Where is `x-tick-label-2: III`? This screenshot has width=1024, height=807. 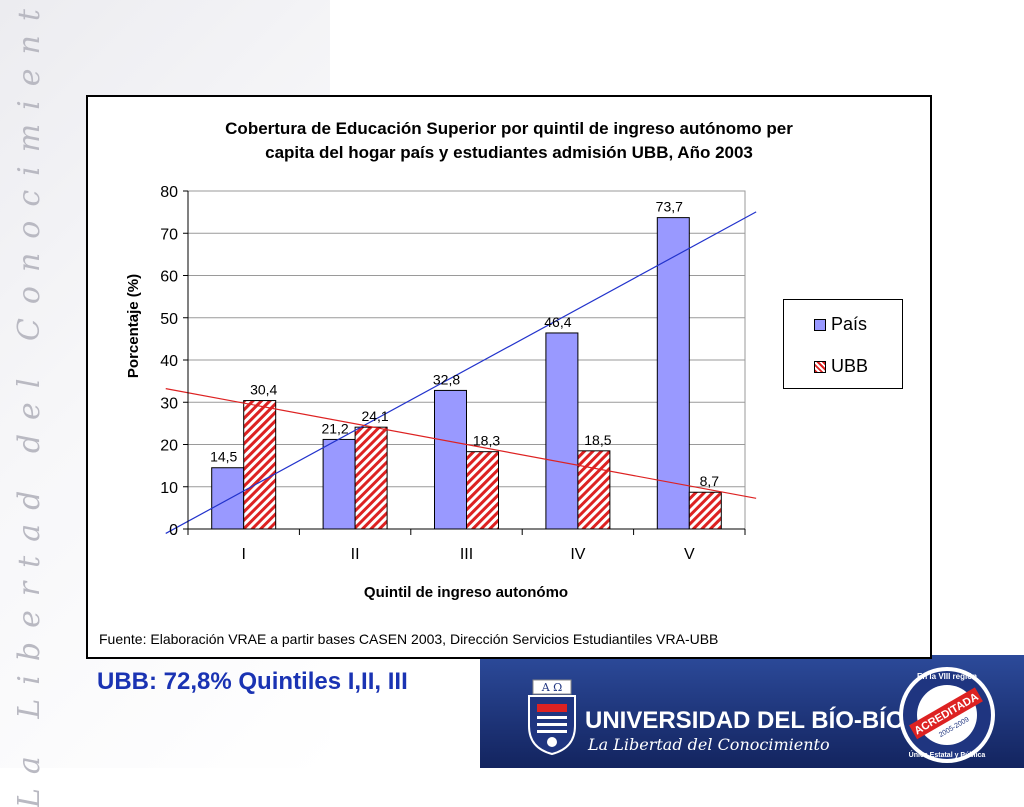
x-tick-label-2: III is located at coordinates (466, 554).